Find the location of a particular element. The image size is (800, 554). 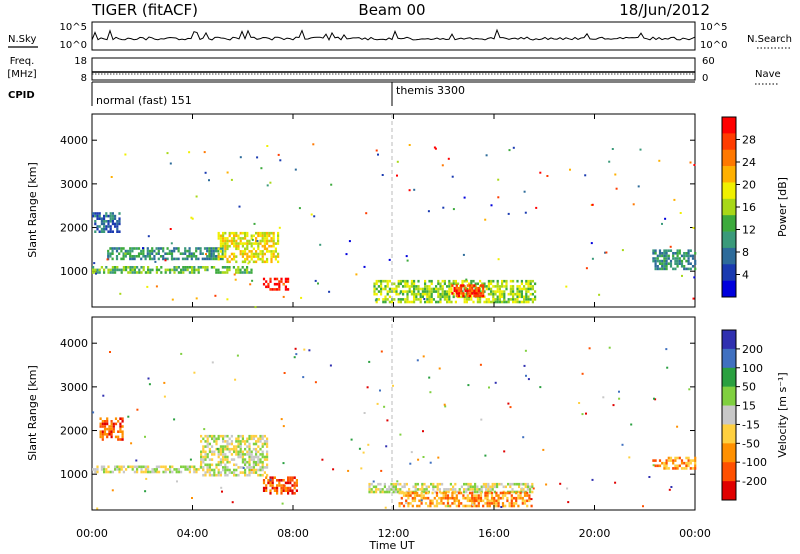

y-tick-label: 3000 is located at coordinates (74, 387).